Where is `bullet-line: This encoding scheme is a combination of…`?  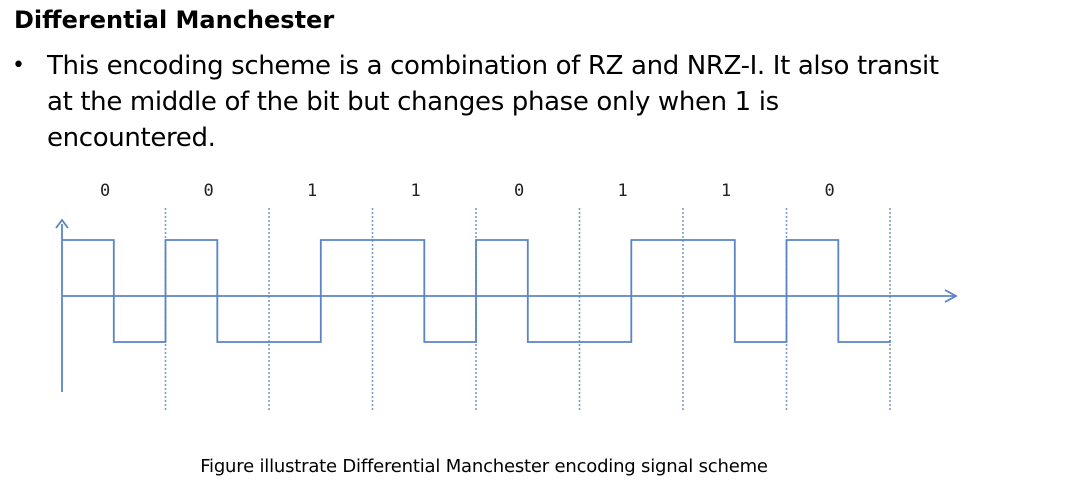 bullet-line: This encoding scheme is a combination of… is located at coordinates (493, 66).